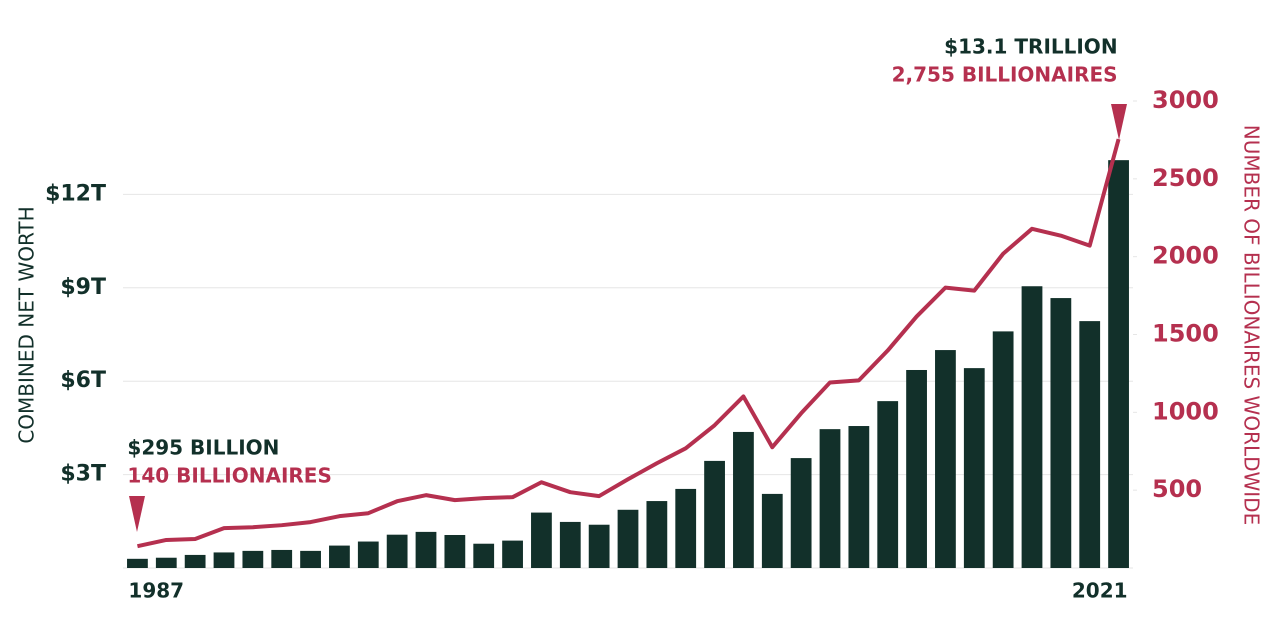  What do you see at coordinates (1185, 411) in the screenshot?
I see `y2-tick-label: 1000` at bounding box center [1185, 411].